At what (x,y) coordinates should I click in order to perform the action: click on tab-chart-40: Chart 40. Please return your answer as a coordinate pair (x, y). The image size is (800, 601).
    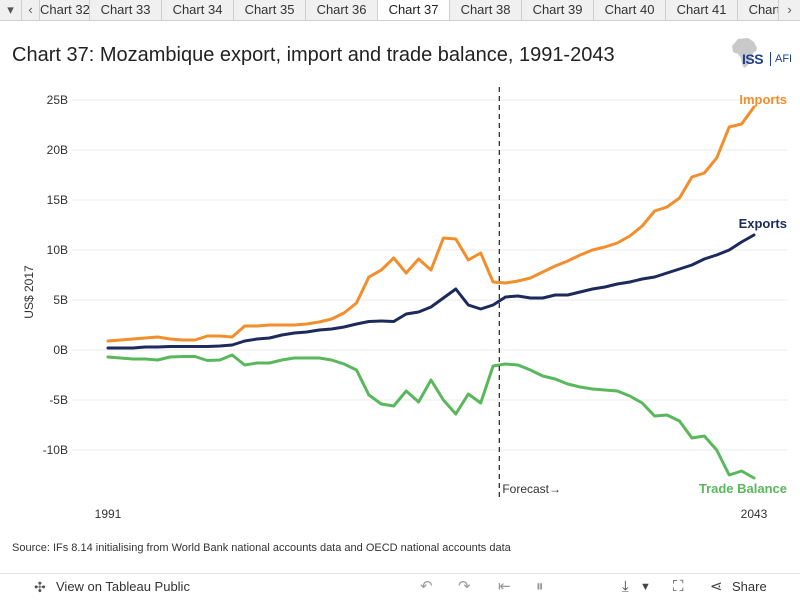
    Looking at the image, I should click on (630, 10).